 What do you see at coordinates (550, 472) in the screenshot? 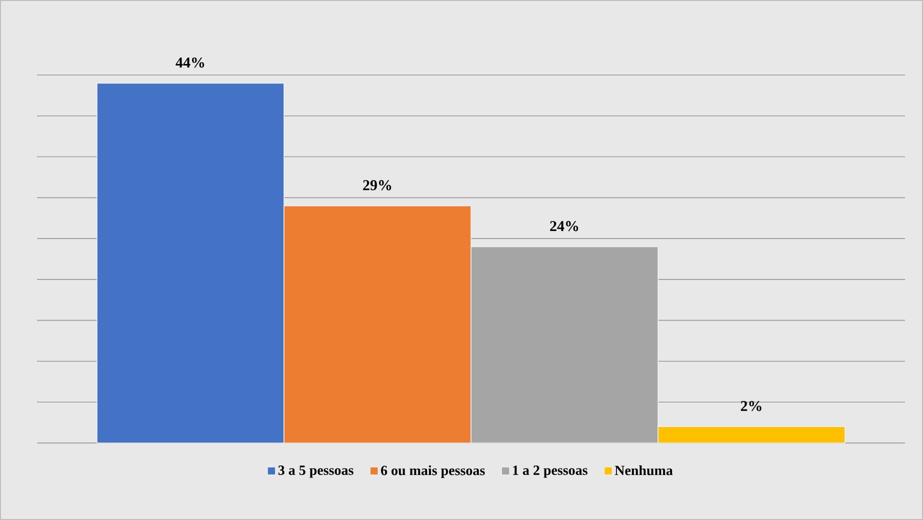
I see `legend-label: 1 a 2 pessoas` at bounding box center [550, 472].